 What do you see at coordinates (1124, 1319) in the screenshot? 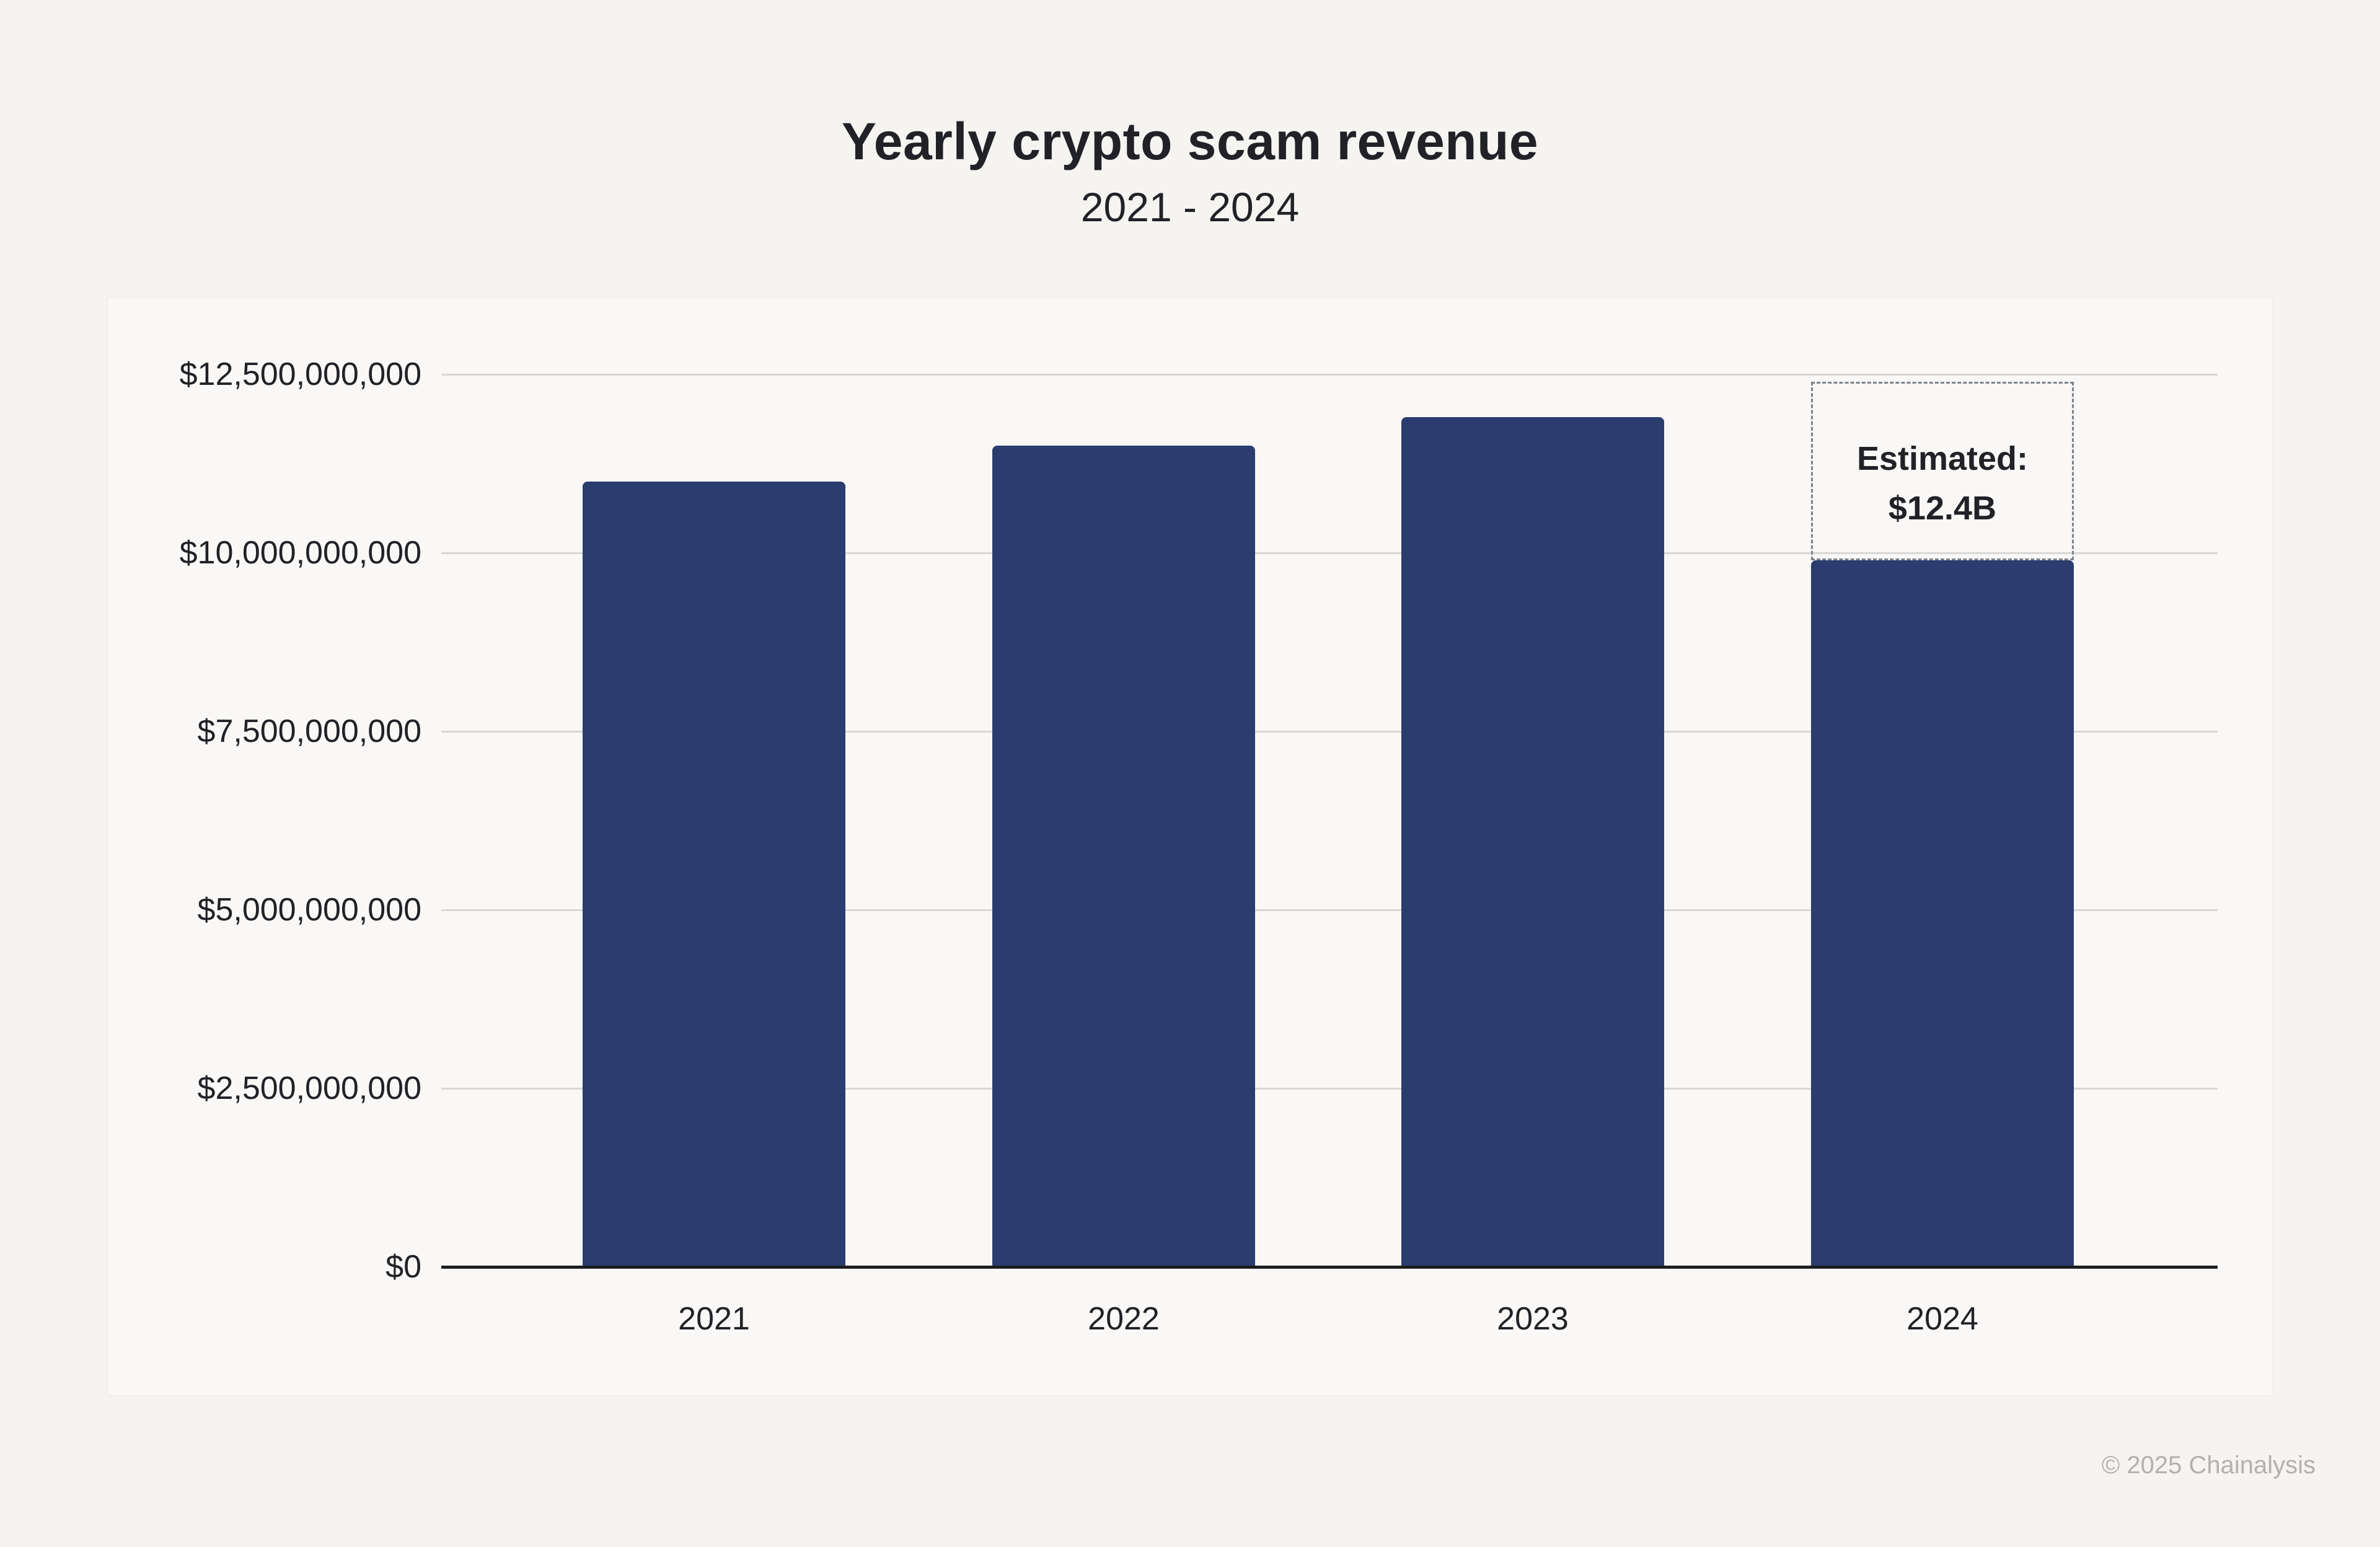
I see `x-axis-tick-label-2022: 2022` at bounding box center [1124, 1319].